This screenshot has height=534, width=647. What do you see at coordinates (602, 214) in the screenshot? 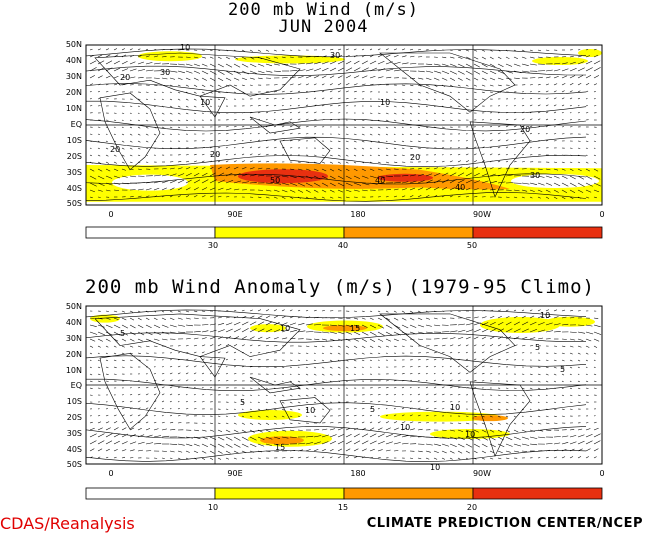
I see `lon-label: 0` at bounding box center [602, 214].